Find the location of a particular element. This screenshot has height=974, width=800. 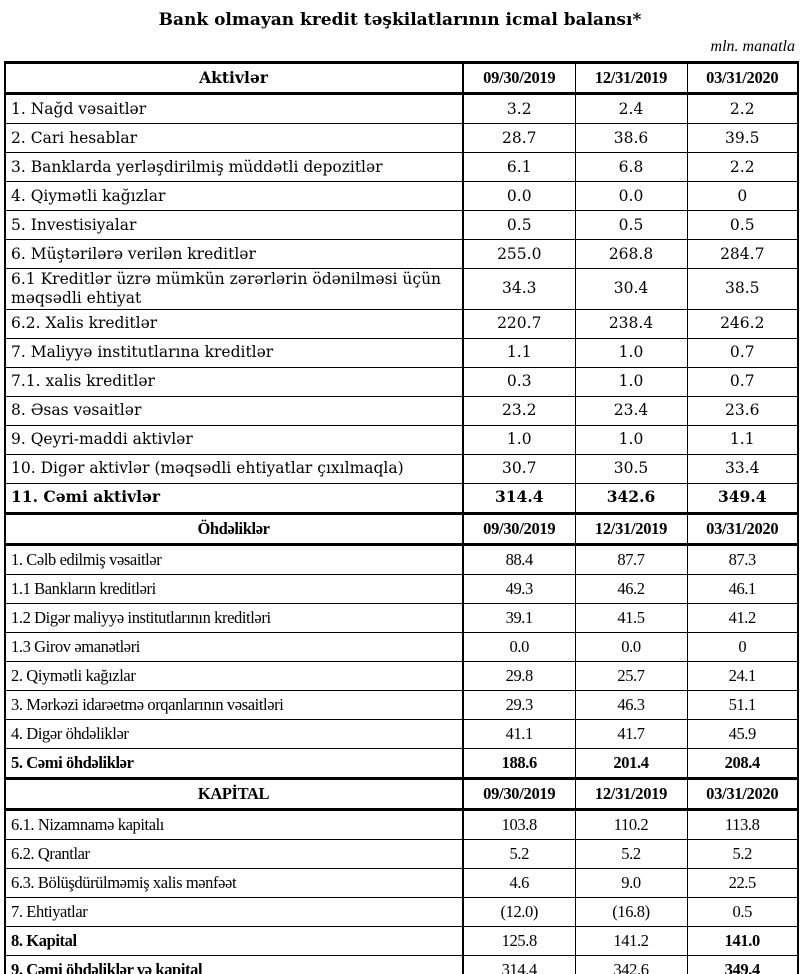

value-cell: 188.6 is located at coordinates (519, 763).